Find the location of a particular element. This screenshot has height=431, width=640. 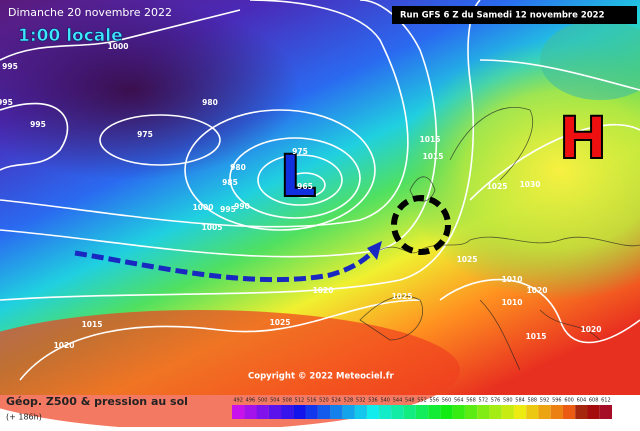

low-marker: L is located at coordinates (298, 176).